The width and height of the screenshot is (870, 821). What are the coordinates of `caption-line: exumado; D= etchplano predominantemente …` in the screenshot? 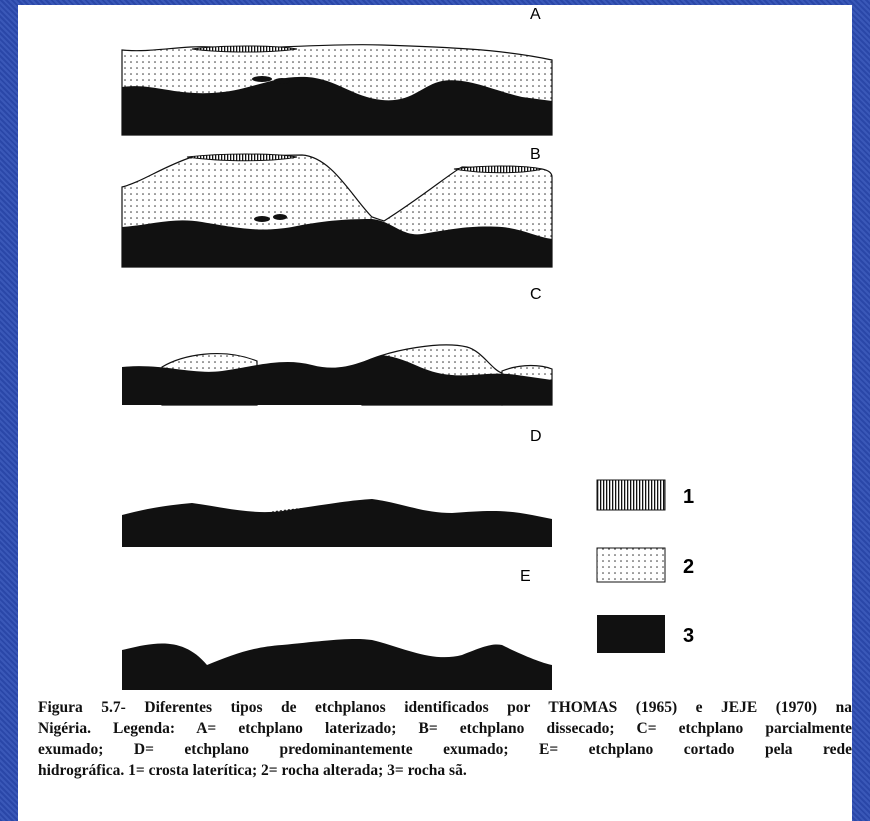 It's located at (445, 749).